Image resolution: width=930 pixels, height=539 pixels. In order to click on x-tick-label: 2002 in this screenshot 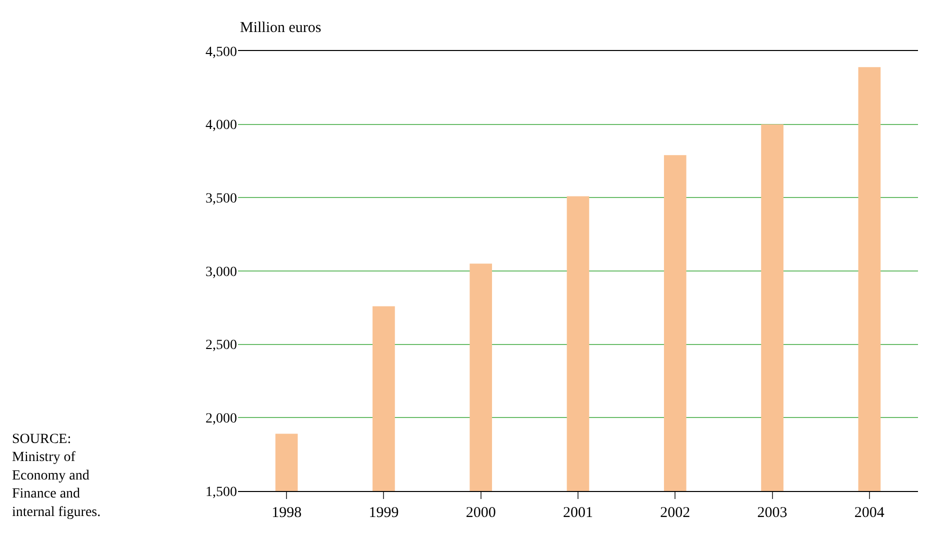, I will do `click(675, 513)`.